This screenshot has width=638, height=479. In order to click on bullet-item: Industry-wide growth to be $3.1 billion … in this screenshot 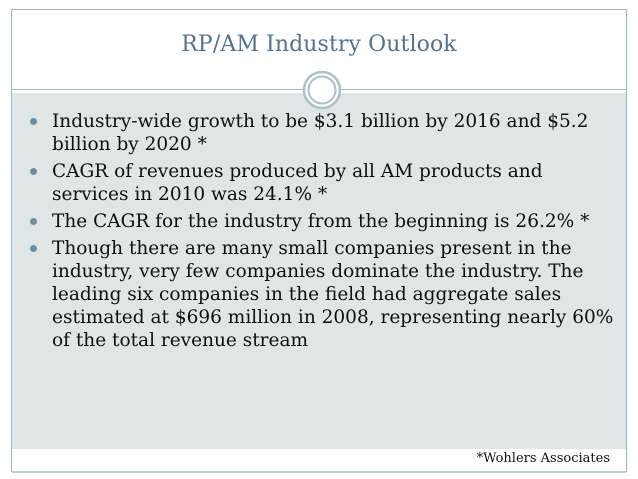, I will do `click(322, 133)`.